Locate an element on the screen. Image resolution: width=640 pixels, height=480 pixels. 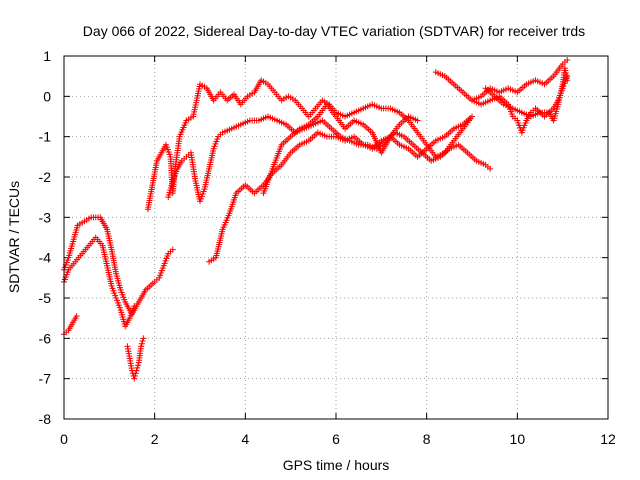
x-tick-label: 10 is located at coordinates (518, 439).